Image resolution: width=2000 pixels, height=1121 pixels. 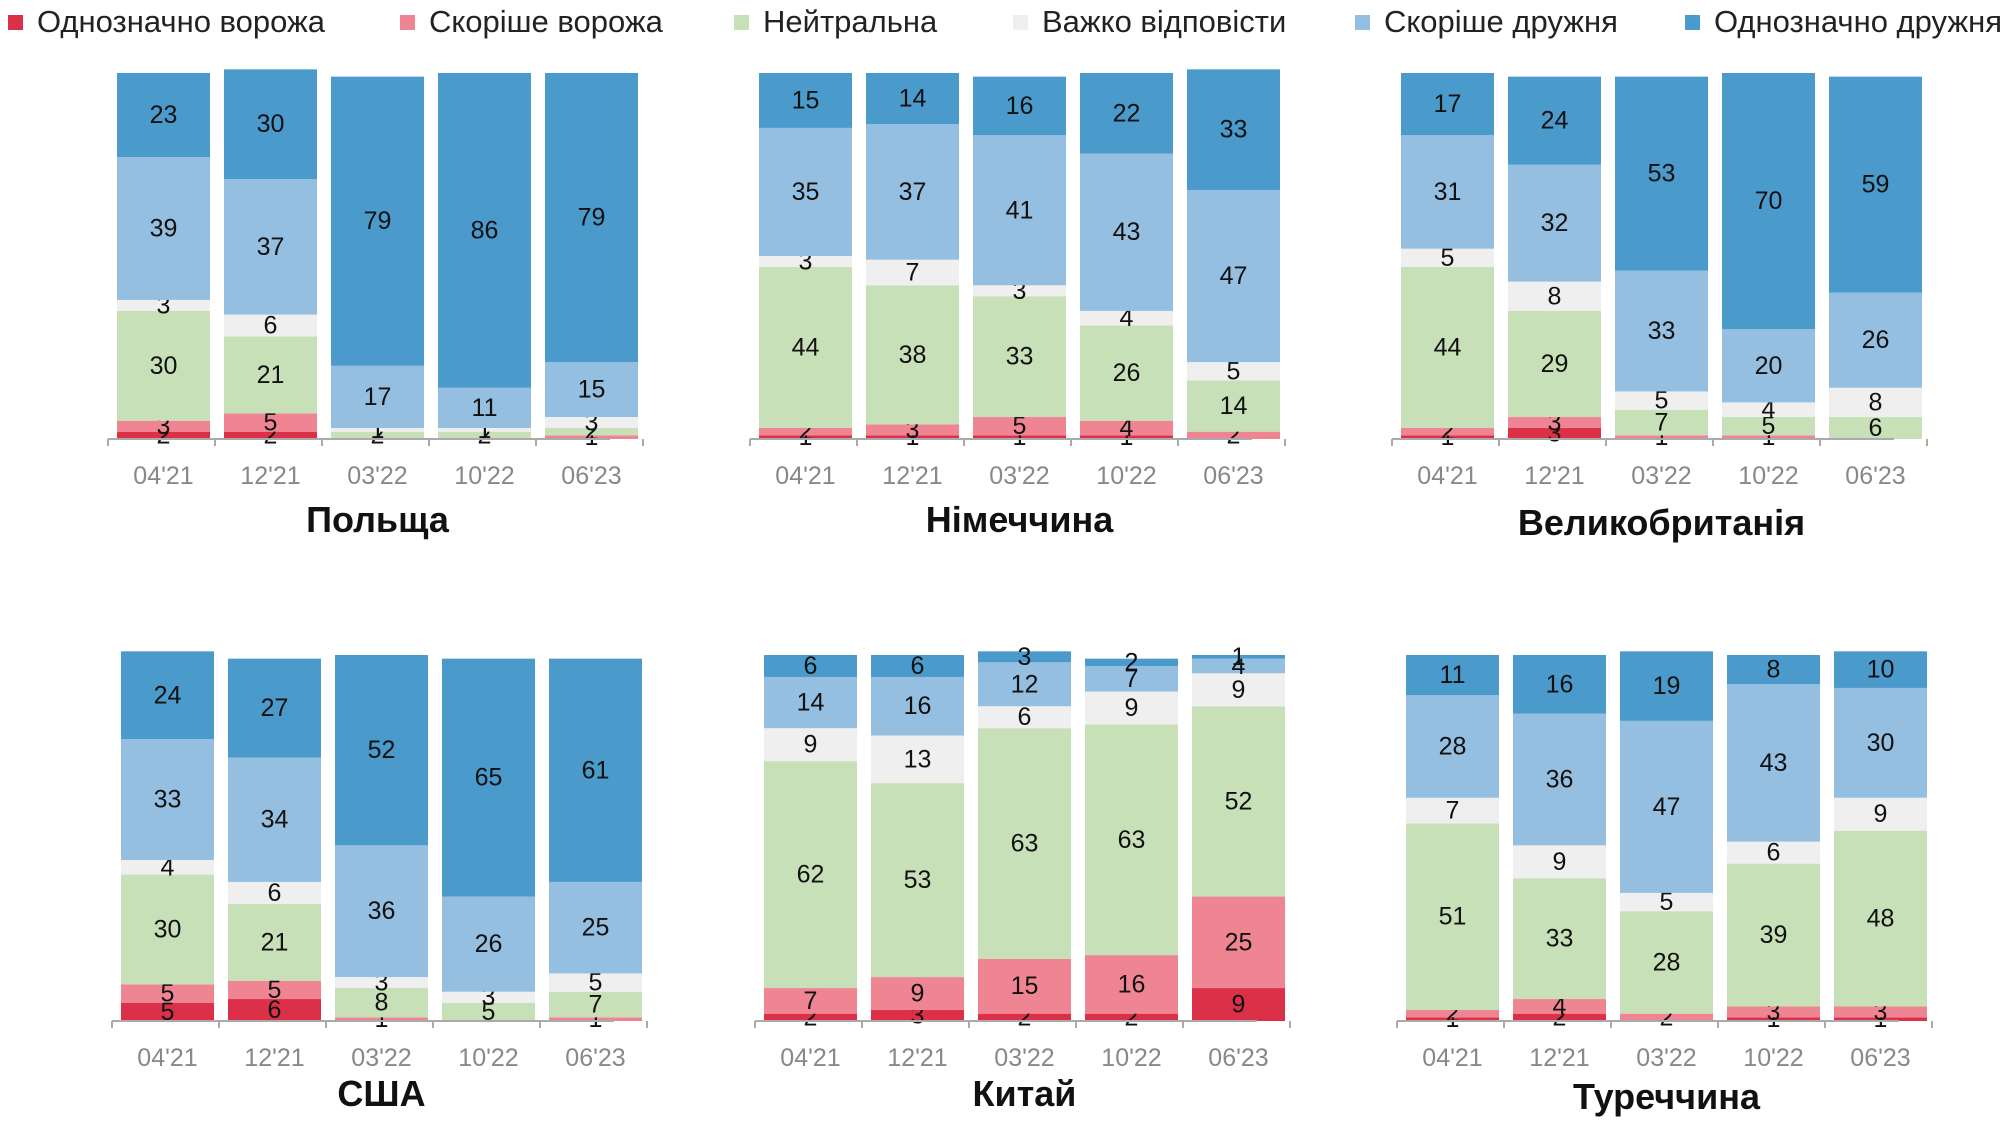 I want to click on x-tick-label: 06'23, so click(x=1875, y=476).